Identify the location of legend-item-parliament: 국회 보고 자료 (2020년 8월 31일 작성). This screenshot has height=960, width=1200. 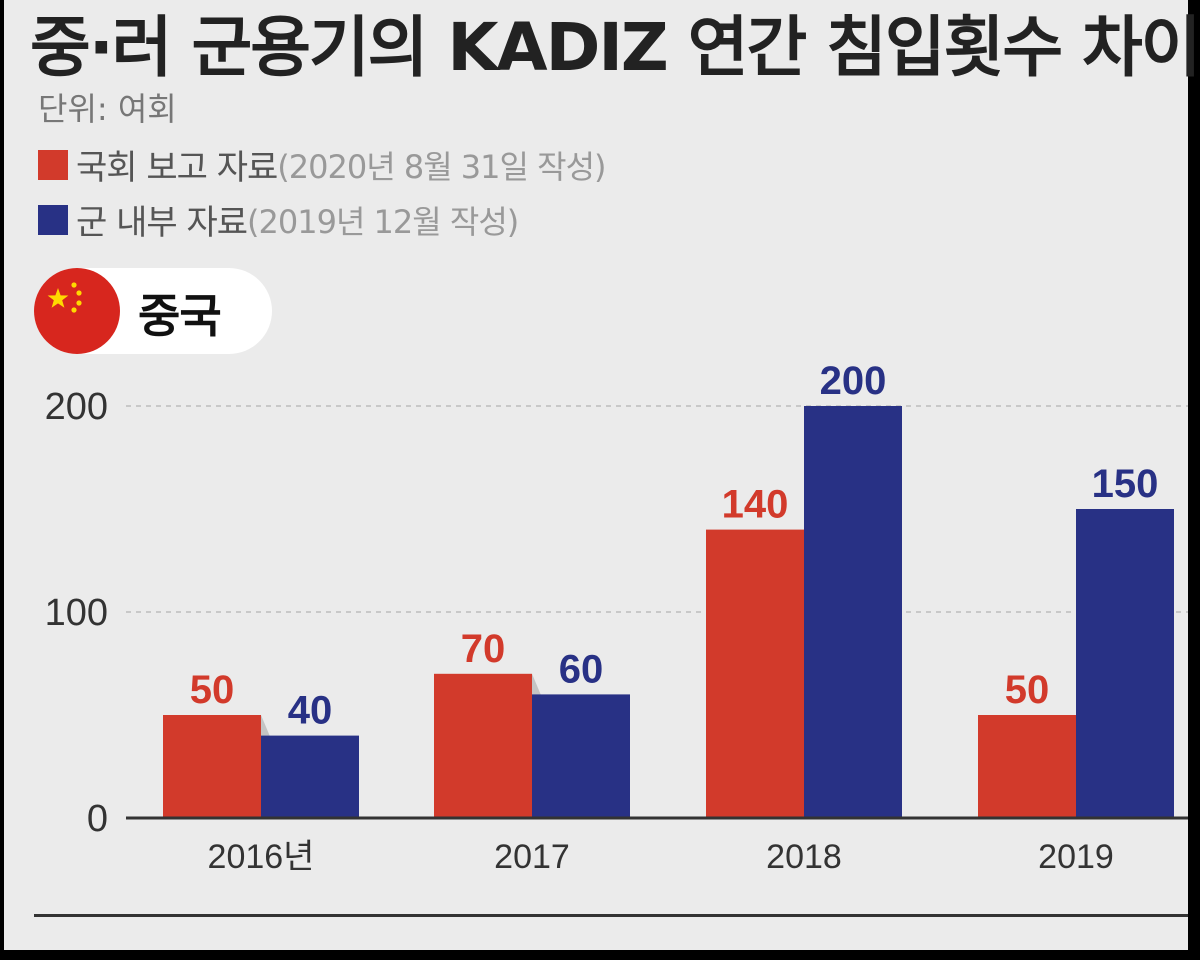
(322, 164).